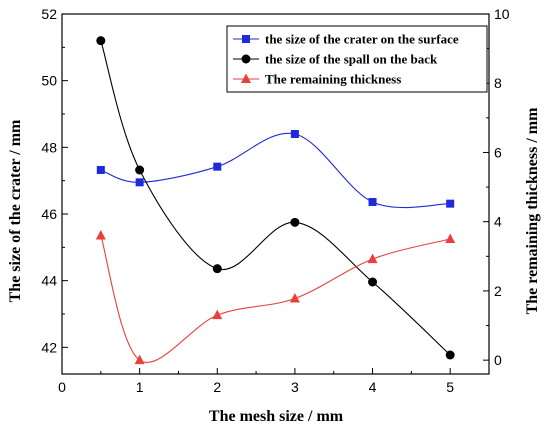  What do you see at coordinates (373, 387) in the screenshot?
I see `x-tick-label-4: 4` at bounding box center [373, 387].